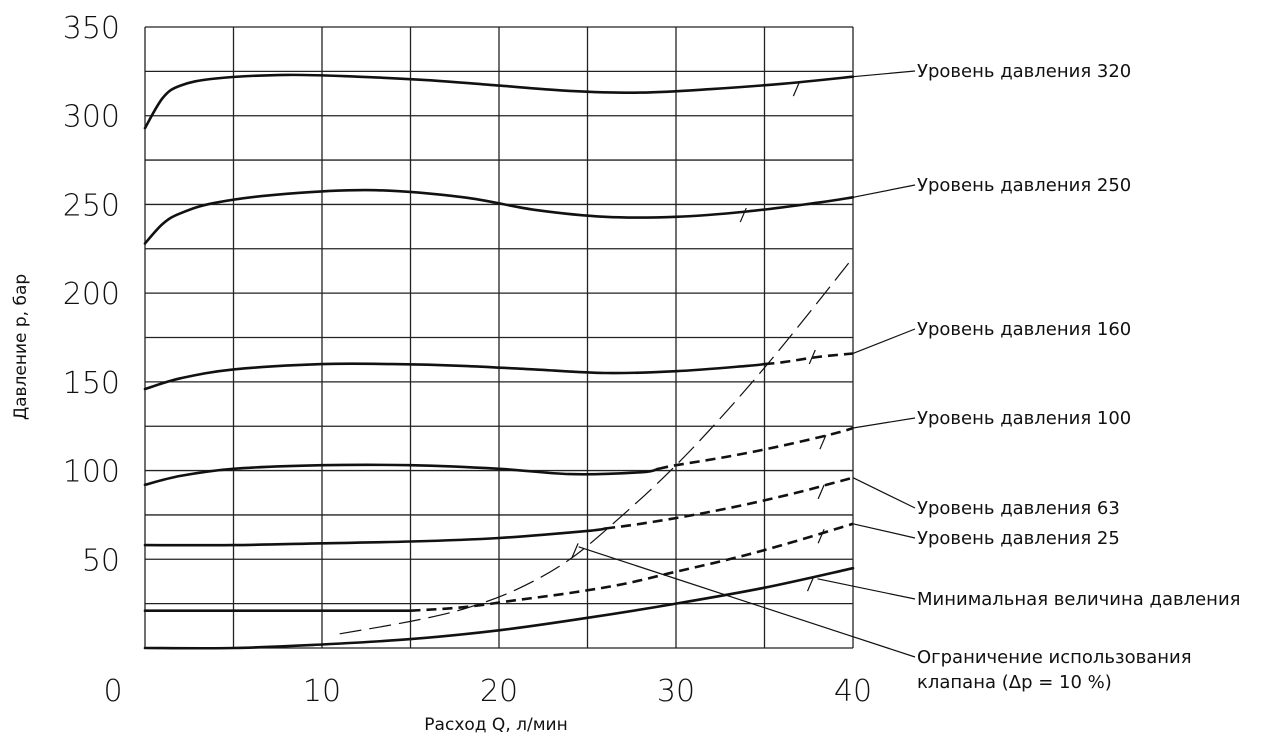 This screenshot has height=737, width=1282. What do you see at coordinates (495, 725) in the screenshot?
I see `x-axis-label: Расход Q, л/мин` at bounding box center [495, 725].